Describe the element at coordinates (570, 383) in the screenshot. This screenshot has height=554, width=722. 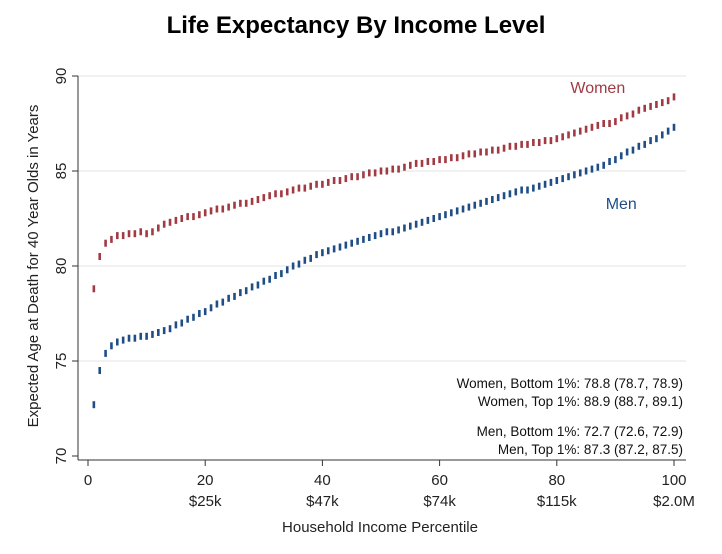
I see `annotation-women-bottom: Women, Bottom 1%: 78.8 (78.7, 78.9)` at that location.